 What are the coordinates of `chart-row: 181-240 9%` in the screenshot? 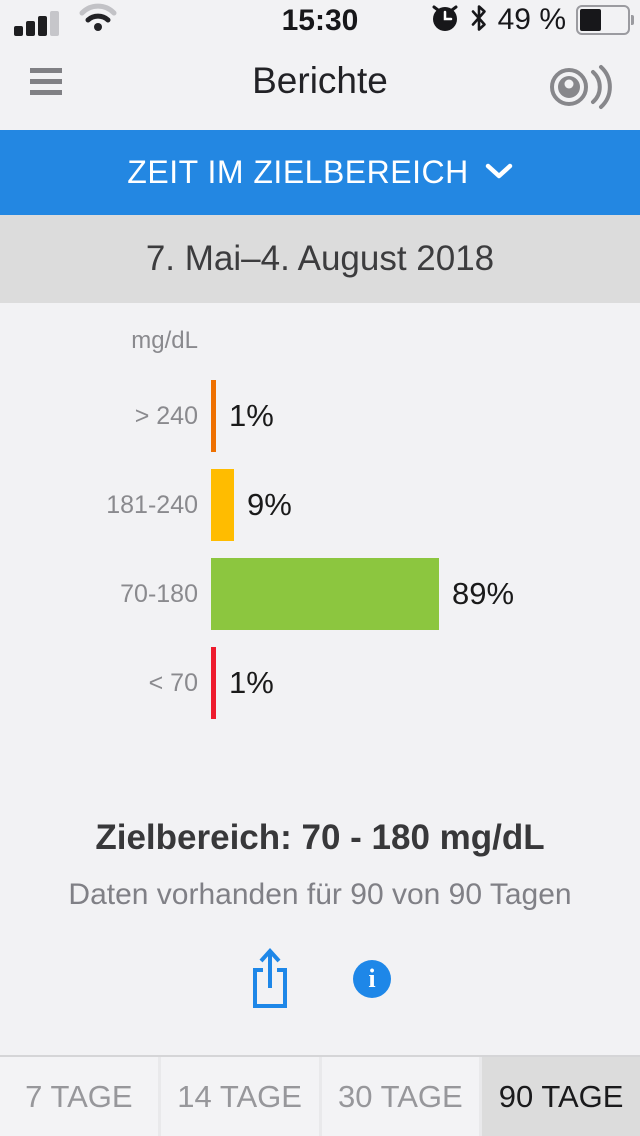 It's located at (320, 505).